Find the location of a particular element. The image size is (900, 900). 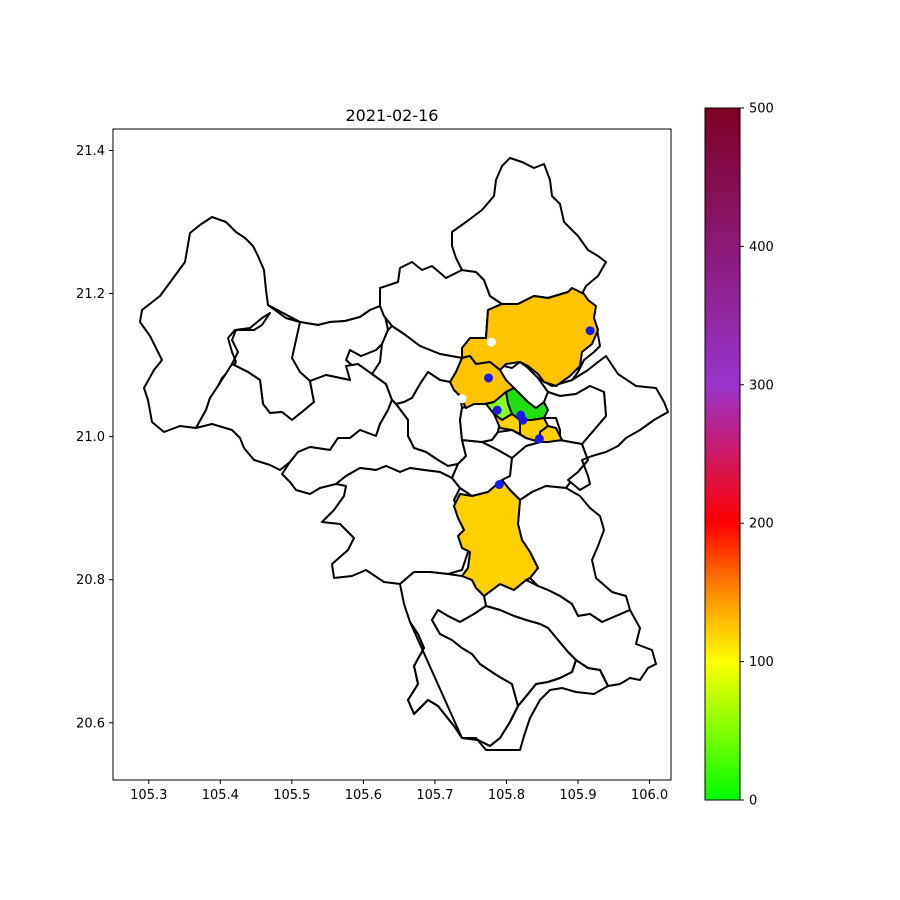

y-axis-ticks: 20.6 20.8 21.0 21.2 21.4 is located at coordinates (94, 437).